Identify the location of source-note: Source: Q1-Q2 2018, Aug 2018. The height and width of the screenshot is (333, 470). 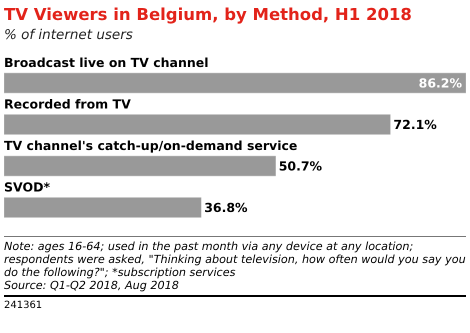
(92, 285).